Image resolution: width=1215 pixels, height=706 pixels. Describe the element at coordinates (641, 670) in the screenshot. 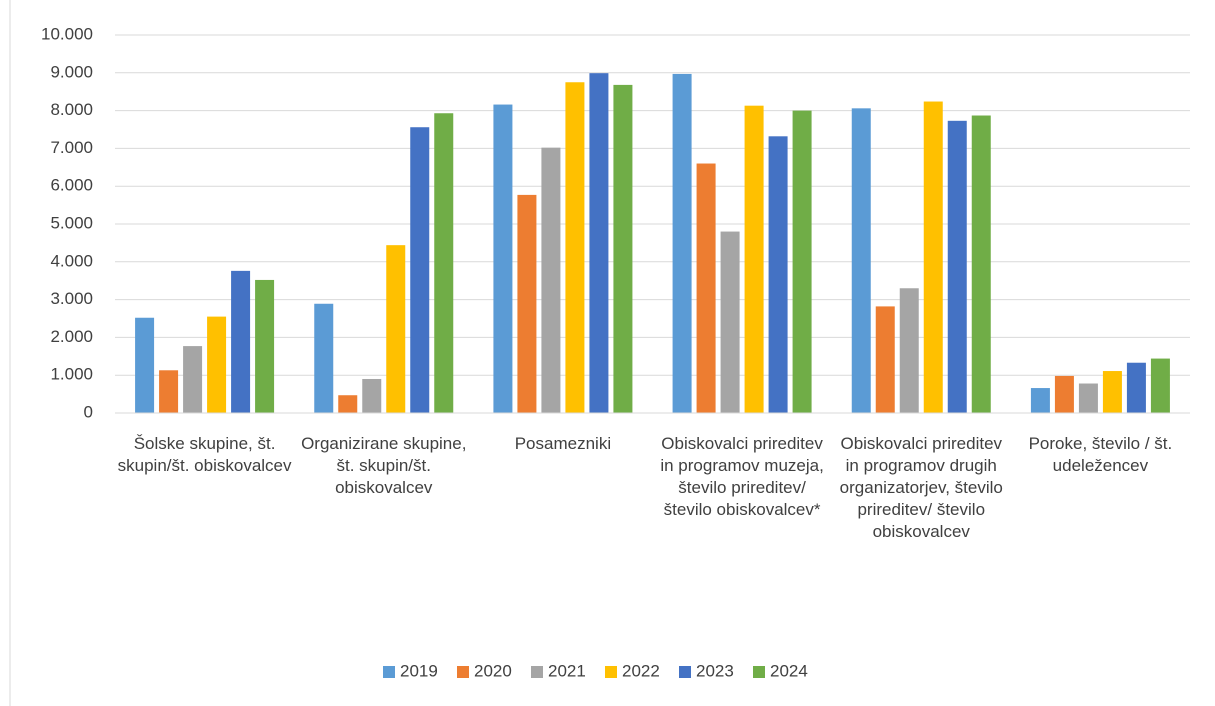

I see `legend-label: 2022` at that location.